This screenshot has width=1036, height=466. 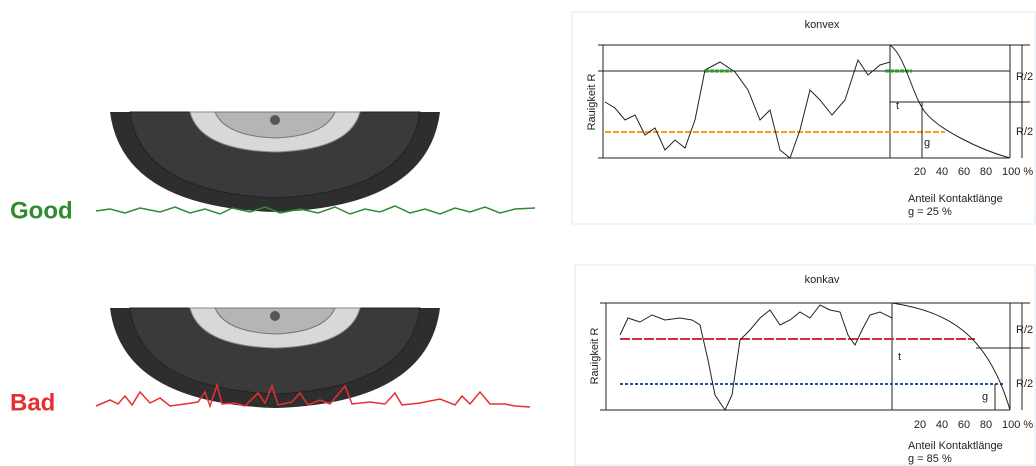 What do you see at coordinates (930, 212) in the screenshot?
I see `g-value: g = 25 %` at bounding box center [930, 212].